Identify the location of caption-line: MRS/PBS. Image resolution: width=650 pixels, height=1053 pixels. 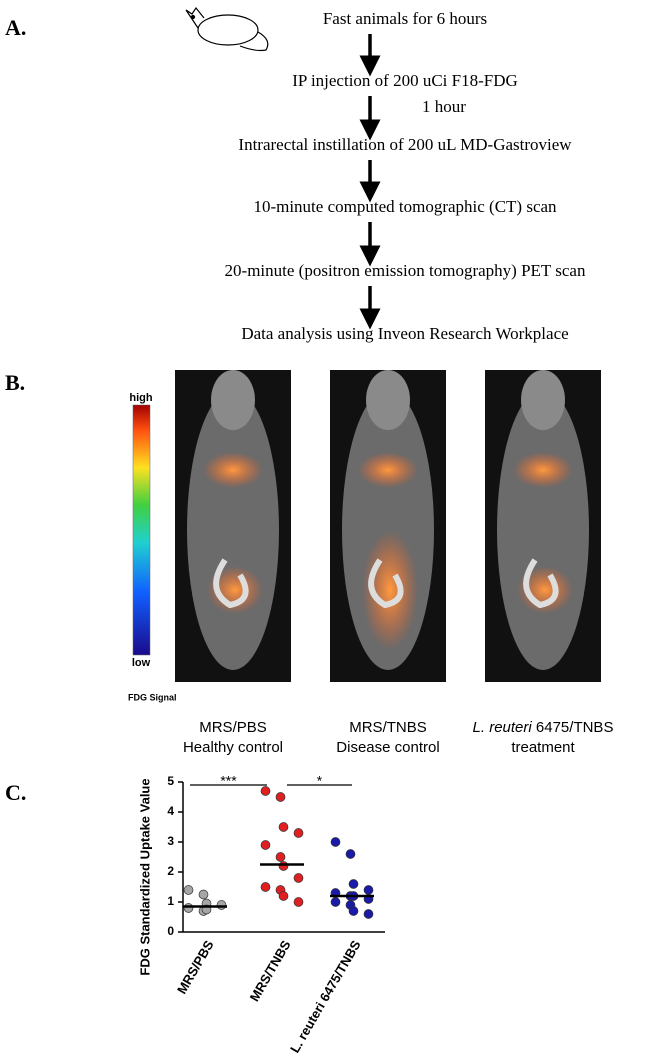
(233, 727).